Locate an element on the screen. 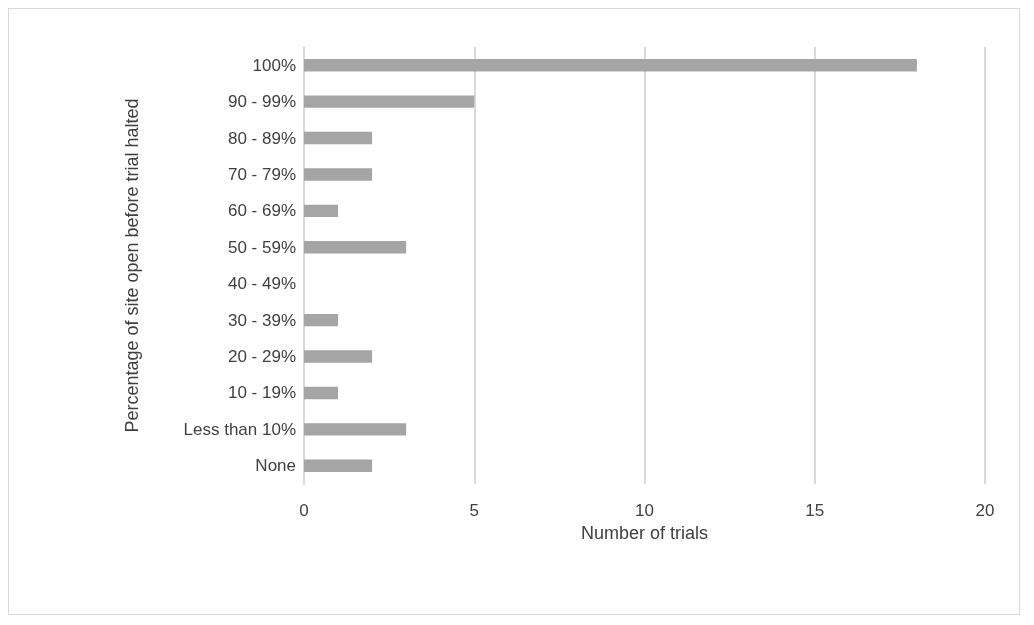 This screenshot has width=1034, height=625. y-tick-label: 20 - 29% is located at coordinates (261, 357).